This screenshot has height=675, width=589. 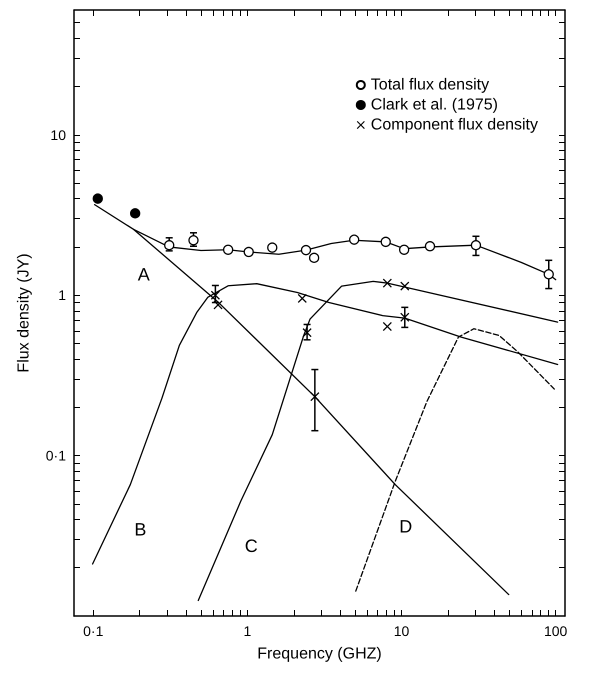 I want to click on legend-label: Total flux density, so click(x=430, y=85).